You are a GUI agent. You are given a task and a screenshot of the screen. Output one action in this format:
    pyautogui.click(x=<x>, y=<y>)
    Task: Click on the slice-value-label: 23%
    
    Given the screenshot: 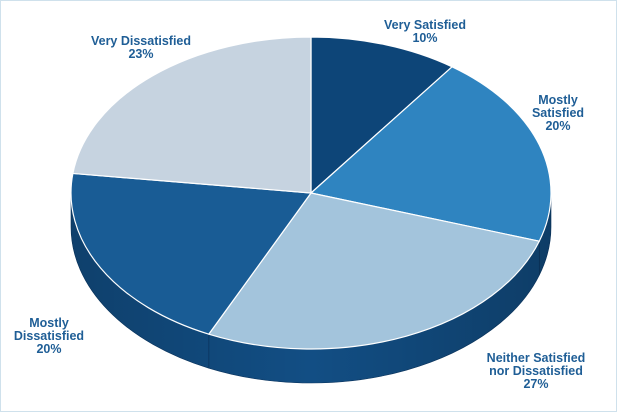 What is the action you would take?
    pyautogui.click(x=140, y=54)
    